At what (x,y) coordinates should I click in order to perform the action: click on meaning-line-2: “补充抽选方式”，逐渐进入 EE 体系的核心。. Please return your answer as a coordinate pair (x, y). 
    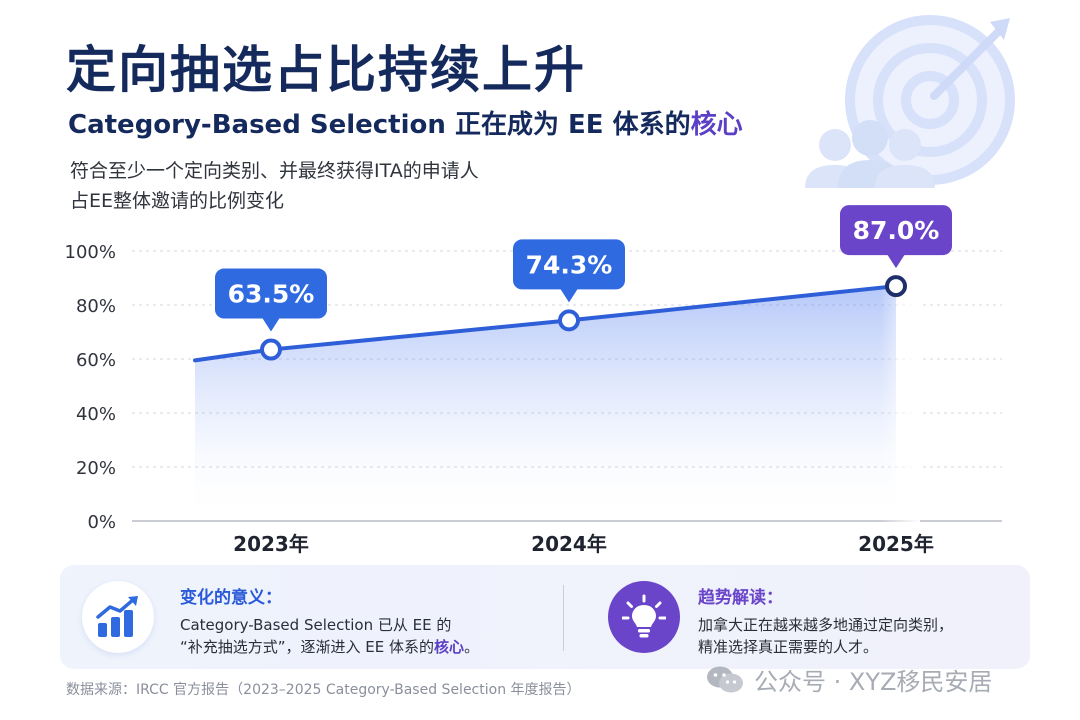
    Looking at the image, I should click on (329, 647).